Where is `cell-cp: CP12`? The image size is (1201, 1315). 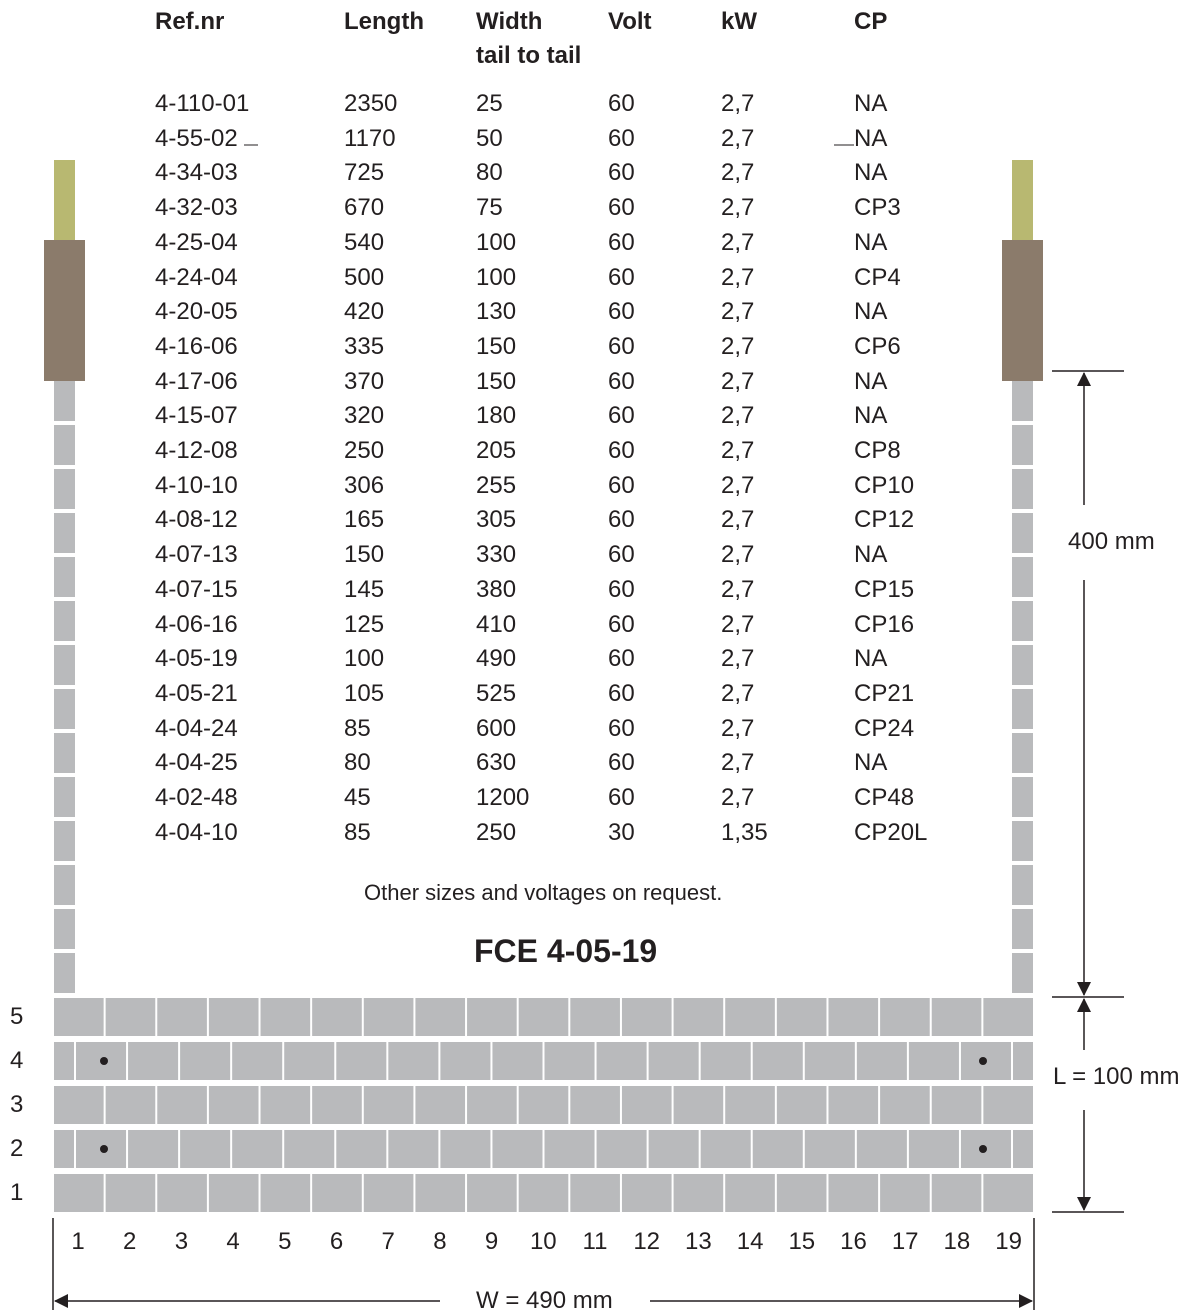
cell-cp: CP12 is located at coordinates (884, 520).